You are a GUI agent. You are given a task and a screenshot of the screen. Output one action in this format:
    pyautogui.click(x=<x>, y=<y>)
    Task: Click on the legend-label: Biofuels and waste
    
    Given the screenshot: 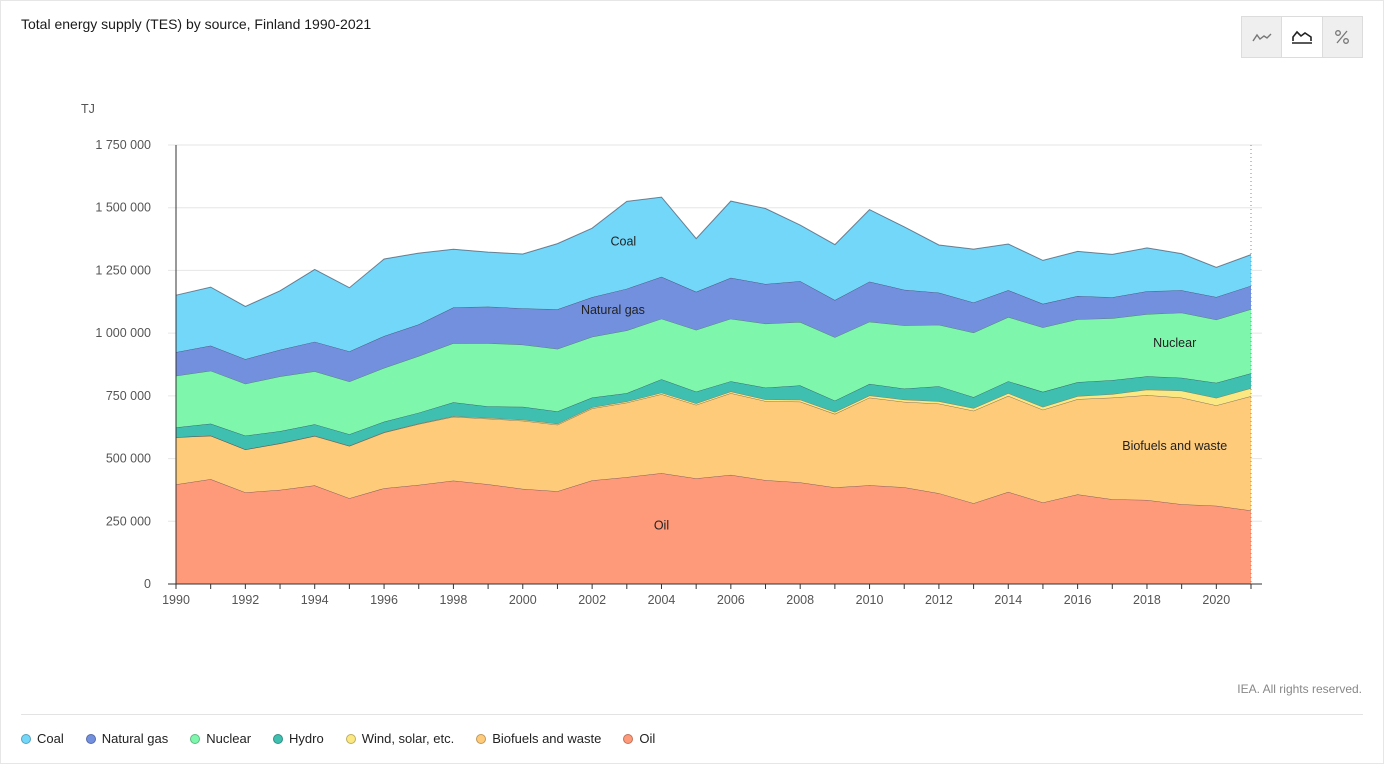 What is the action you would take?
    pyautogui.click(x=547, y=738)
    